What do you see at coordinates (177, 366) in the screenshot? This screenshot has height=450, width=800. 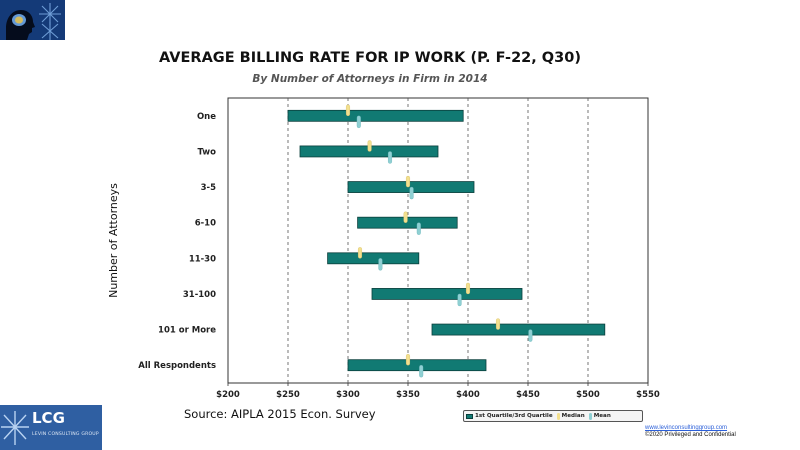 I see `category-label: All Respondents` at bounding box center [177, 366].